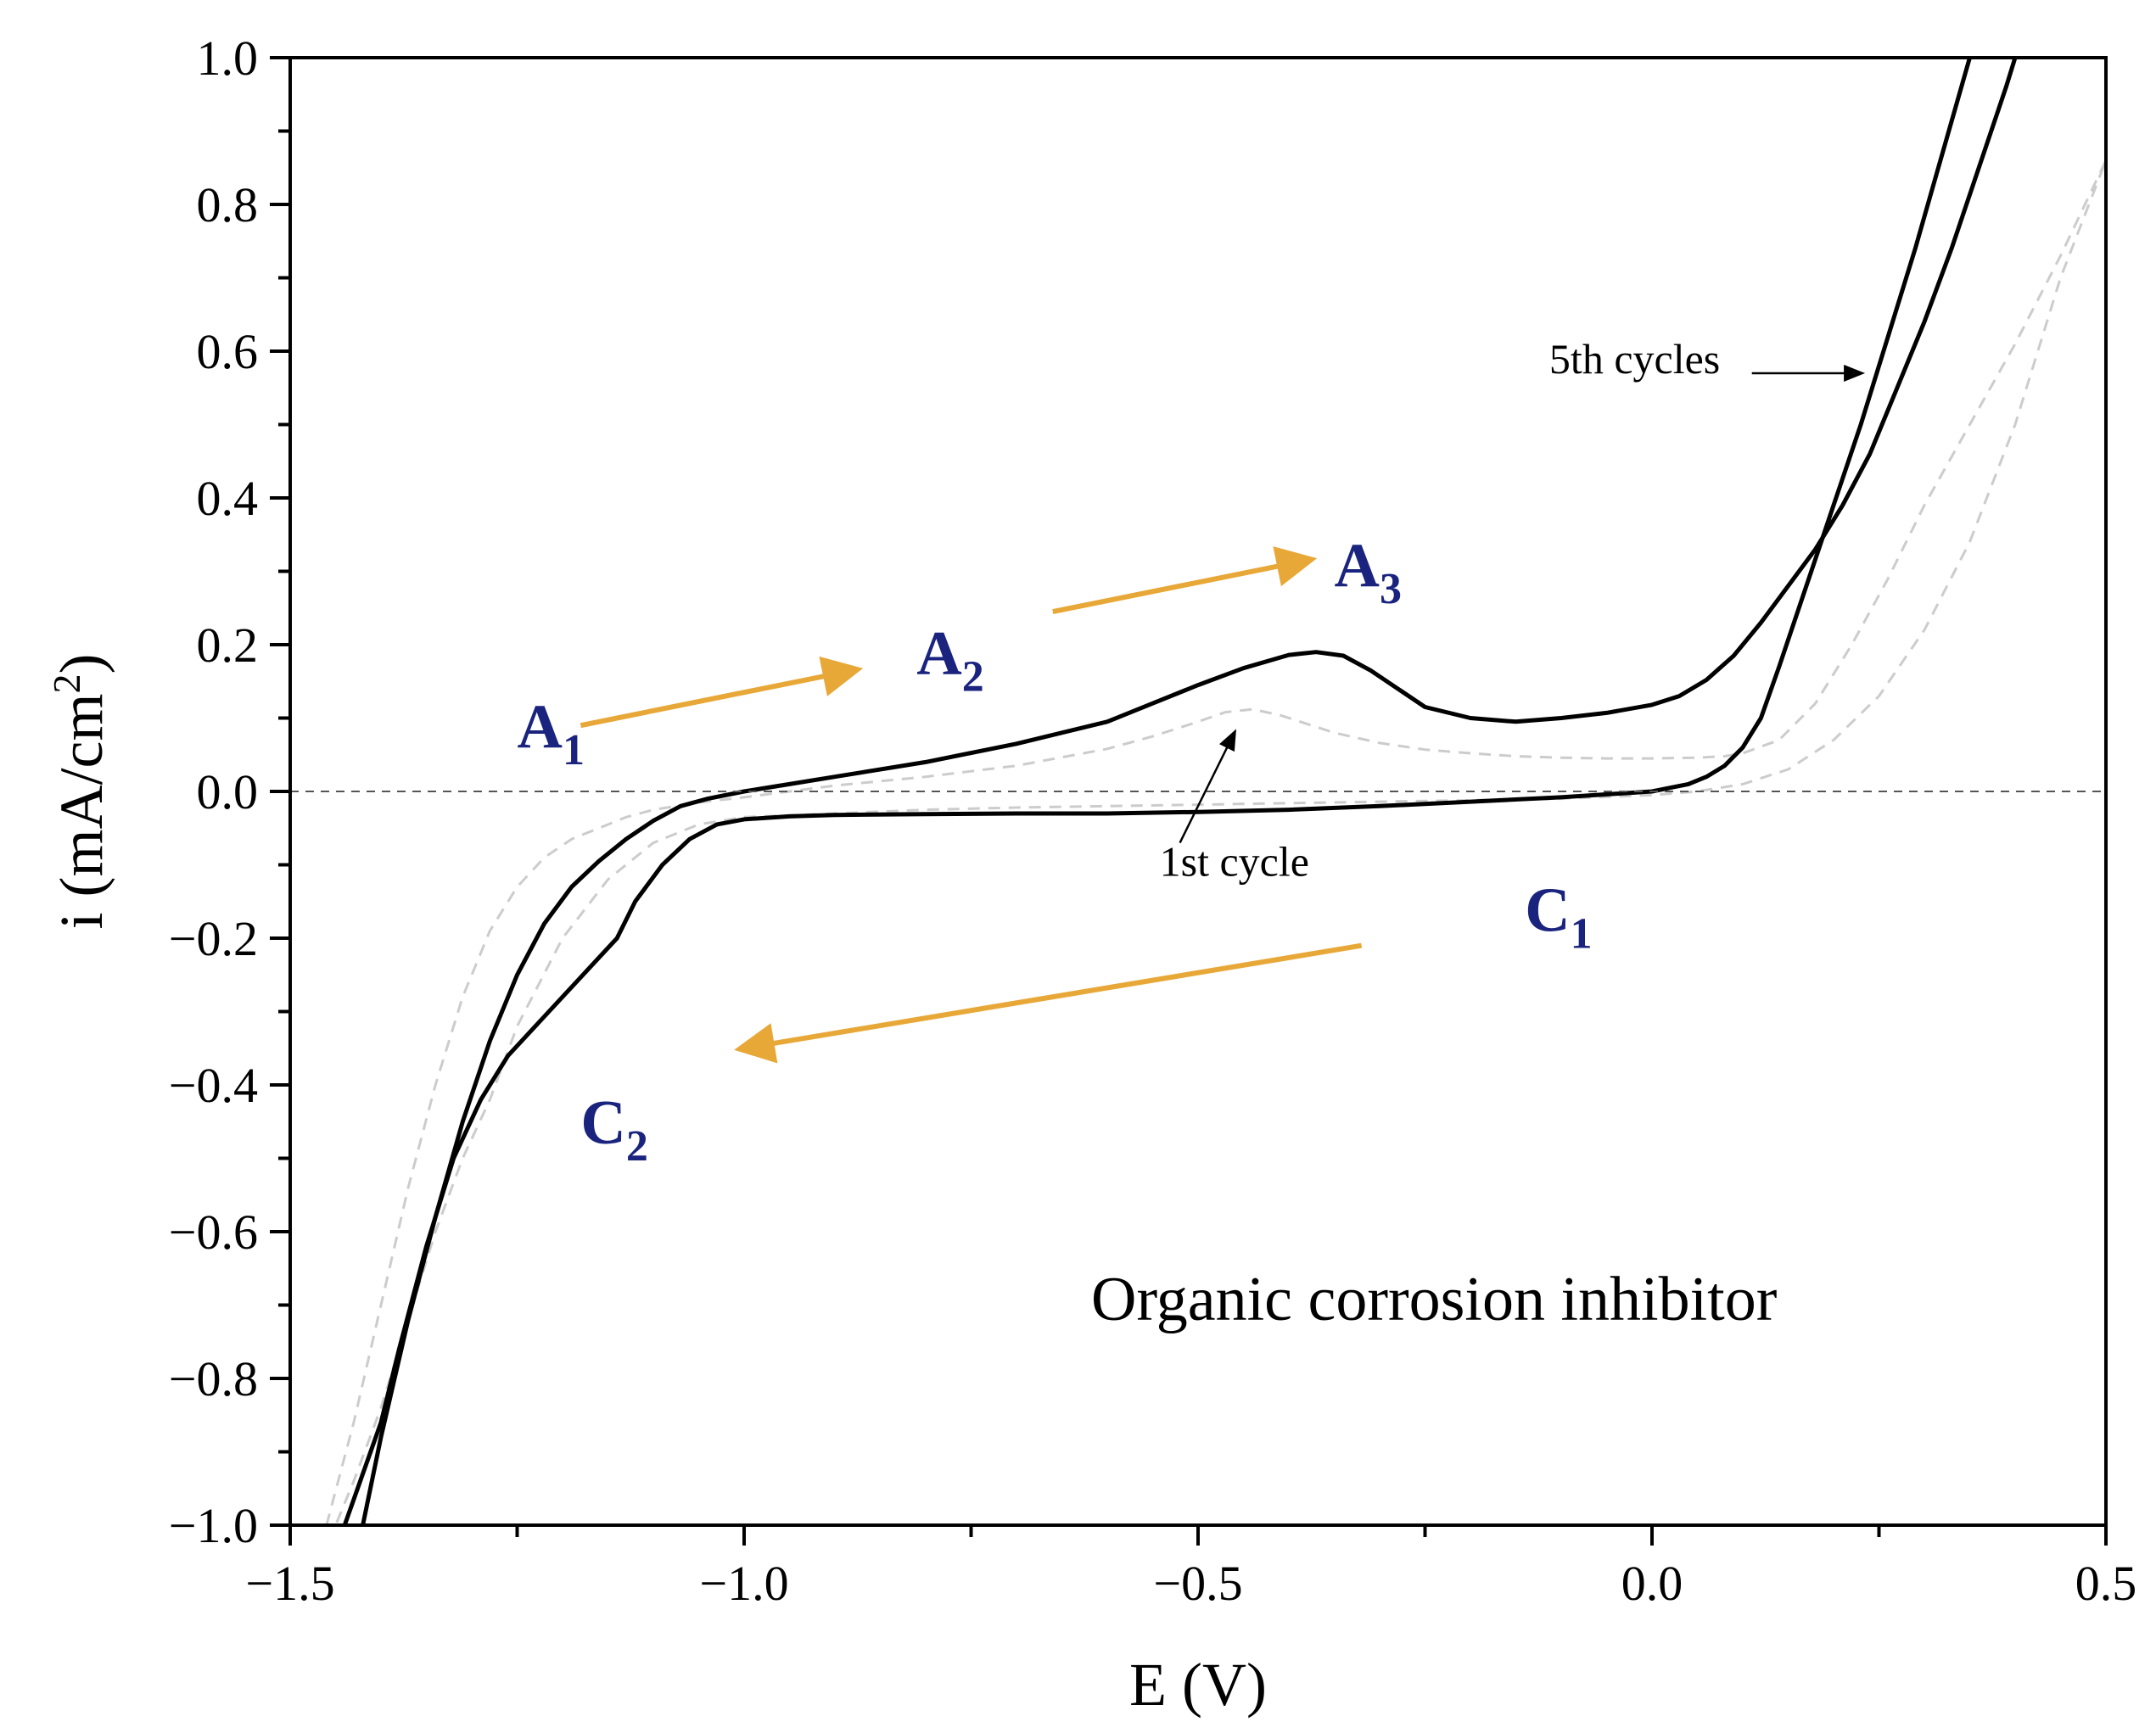 This screenshot has width=2156, height=1733. Describe the element at coordinates (1235, 861) in the screenshot. I see `annotation-label: 1st cycle` at that location.